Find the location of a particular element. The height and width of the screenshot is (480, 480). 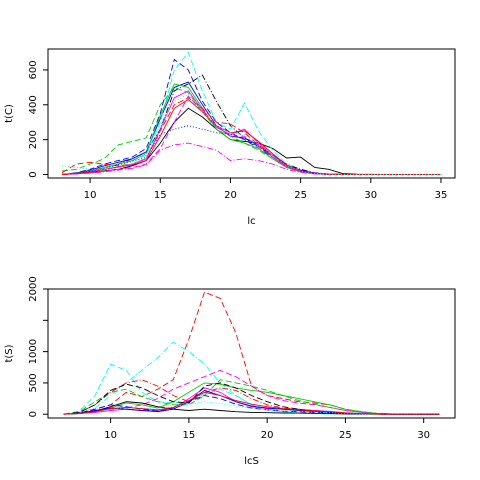

x-axis-label: lc is located at coordinates (251, 221).